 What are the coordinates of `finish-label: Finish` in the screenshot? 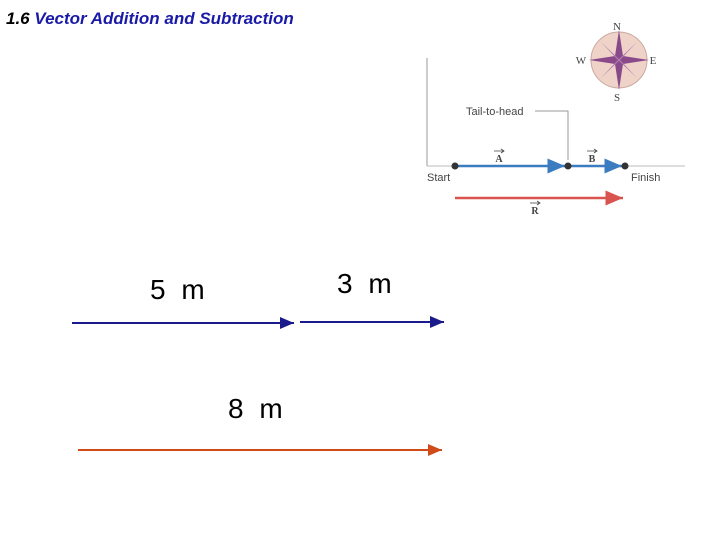 It's located at (645, 178).